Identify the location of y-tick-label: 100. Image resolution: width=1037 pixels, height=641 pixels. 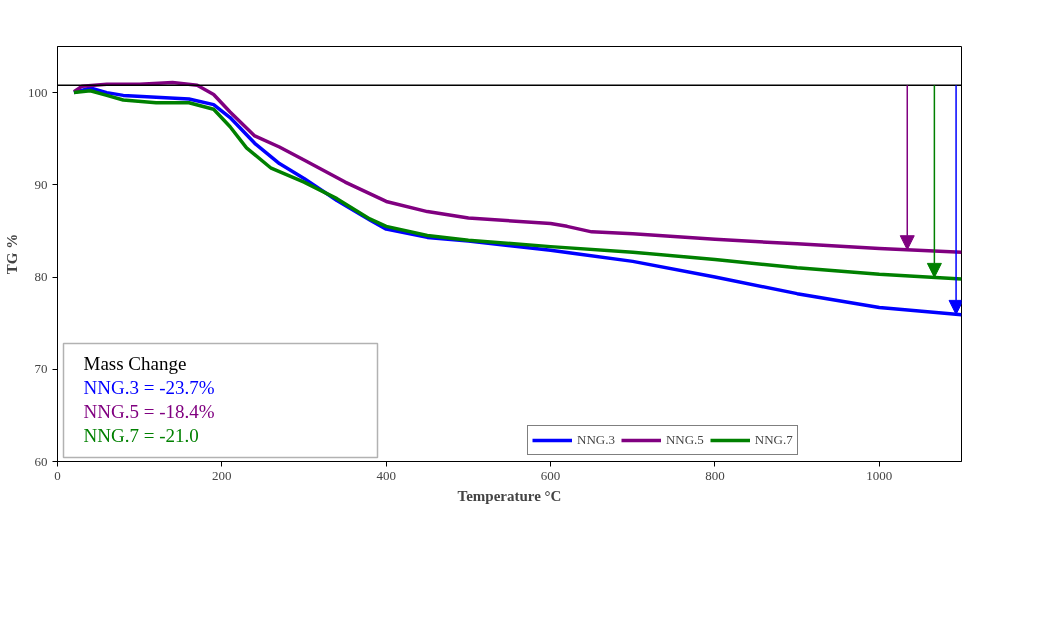
(38, 92).